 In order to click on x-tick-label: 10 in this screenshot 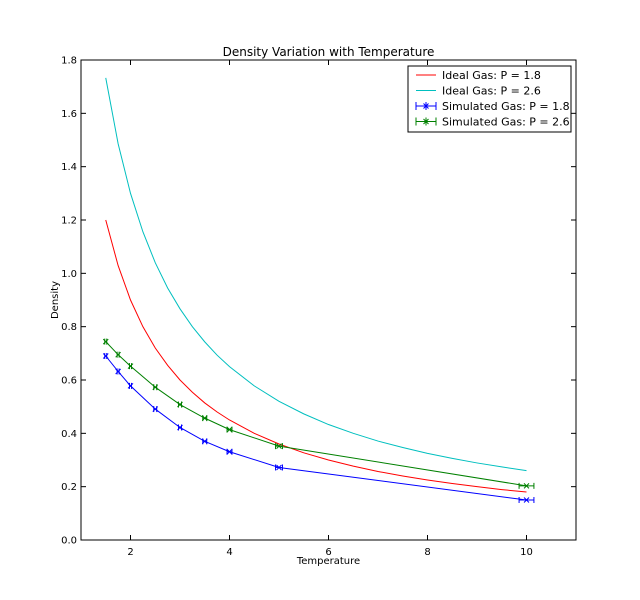, I will do `click(526, 552)`.